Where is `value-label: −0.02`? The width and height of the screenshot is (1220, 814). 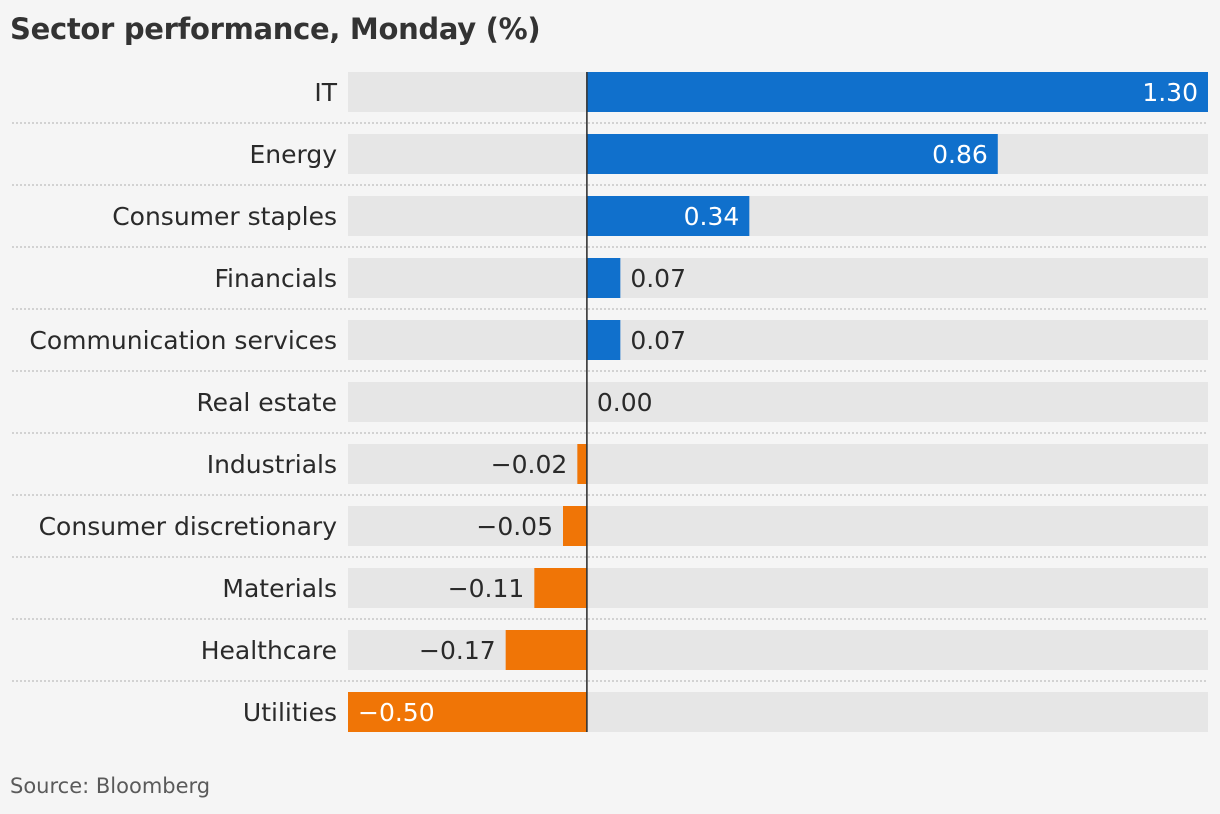 value-label: −0.02 is located at coordinates (529, 464).